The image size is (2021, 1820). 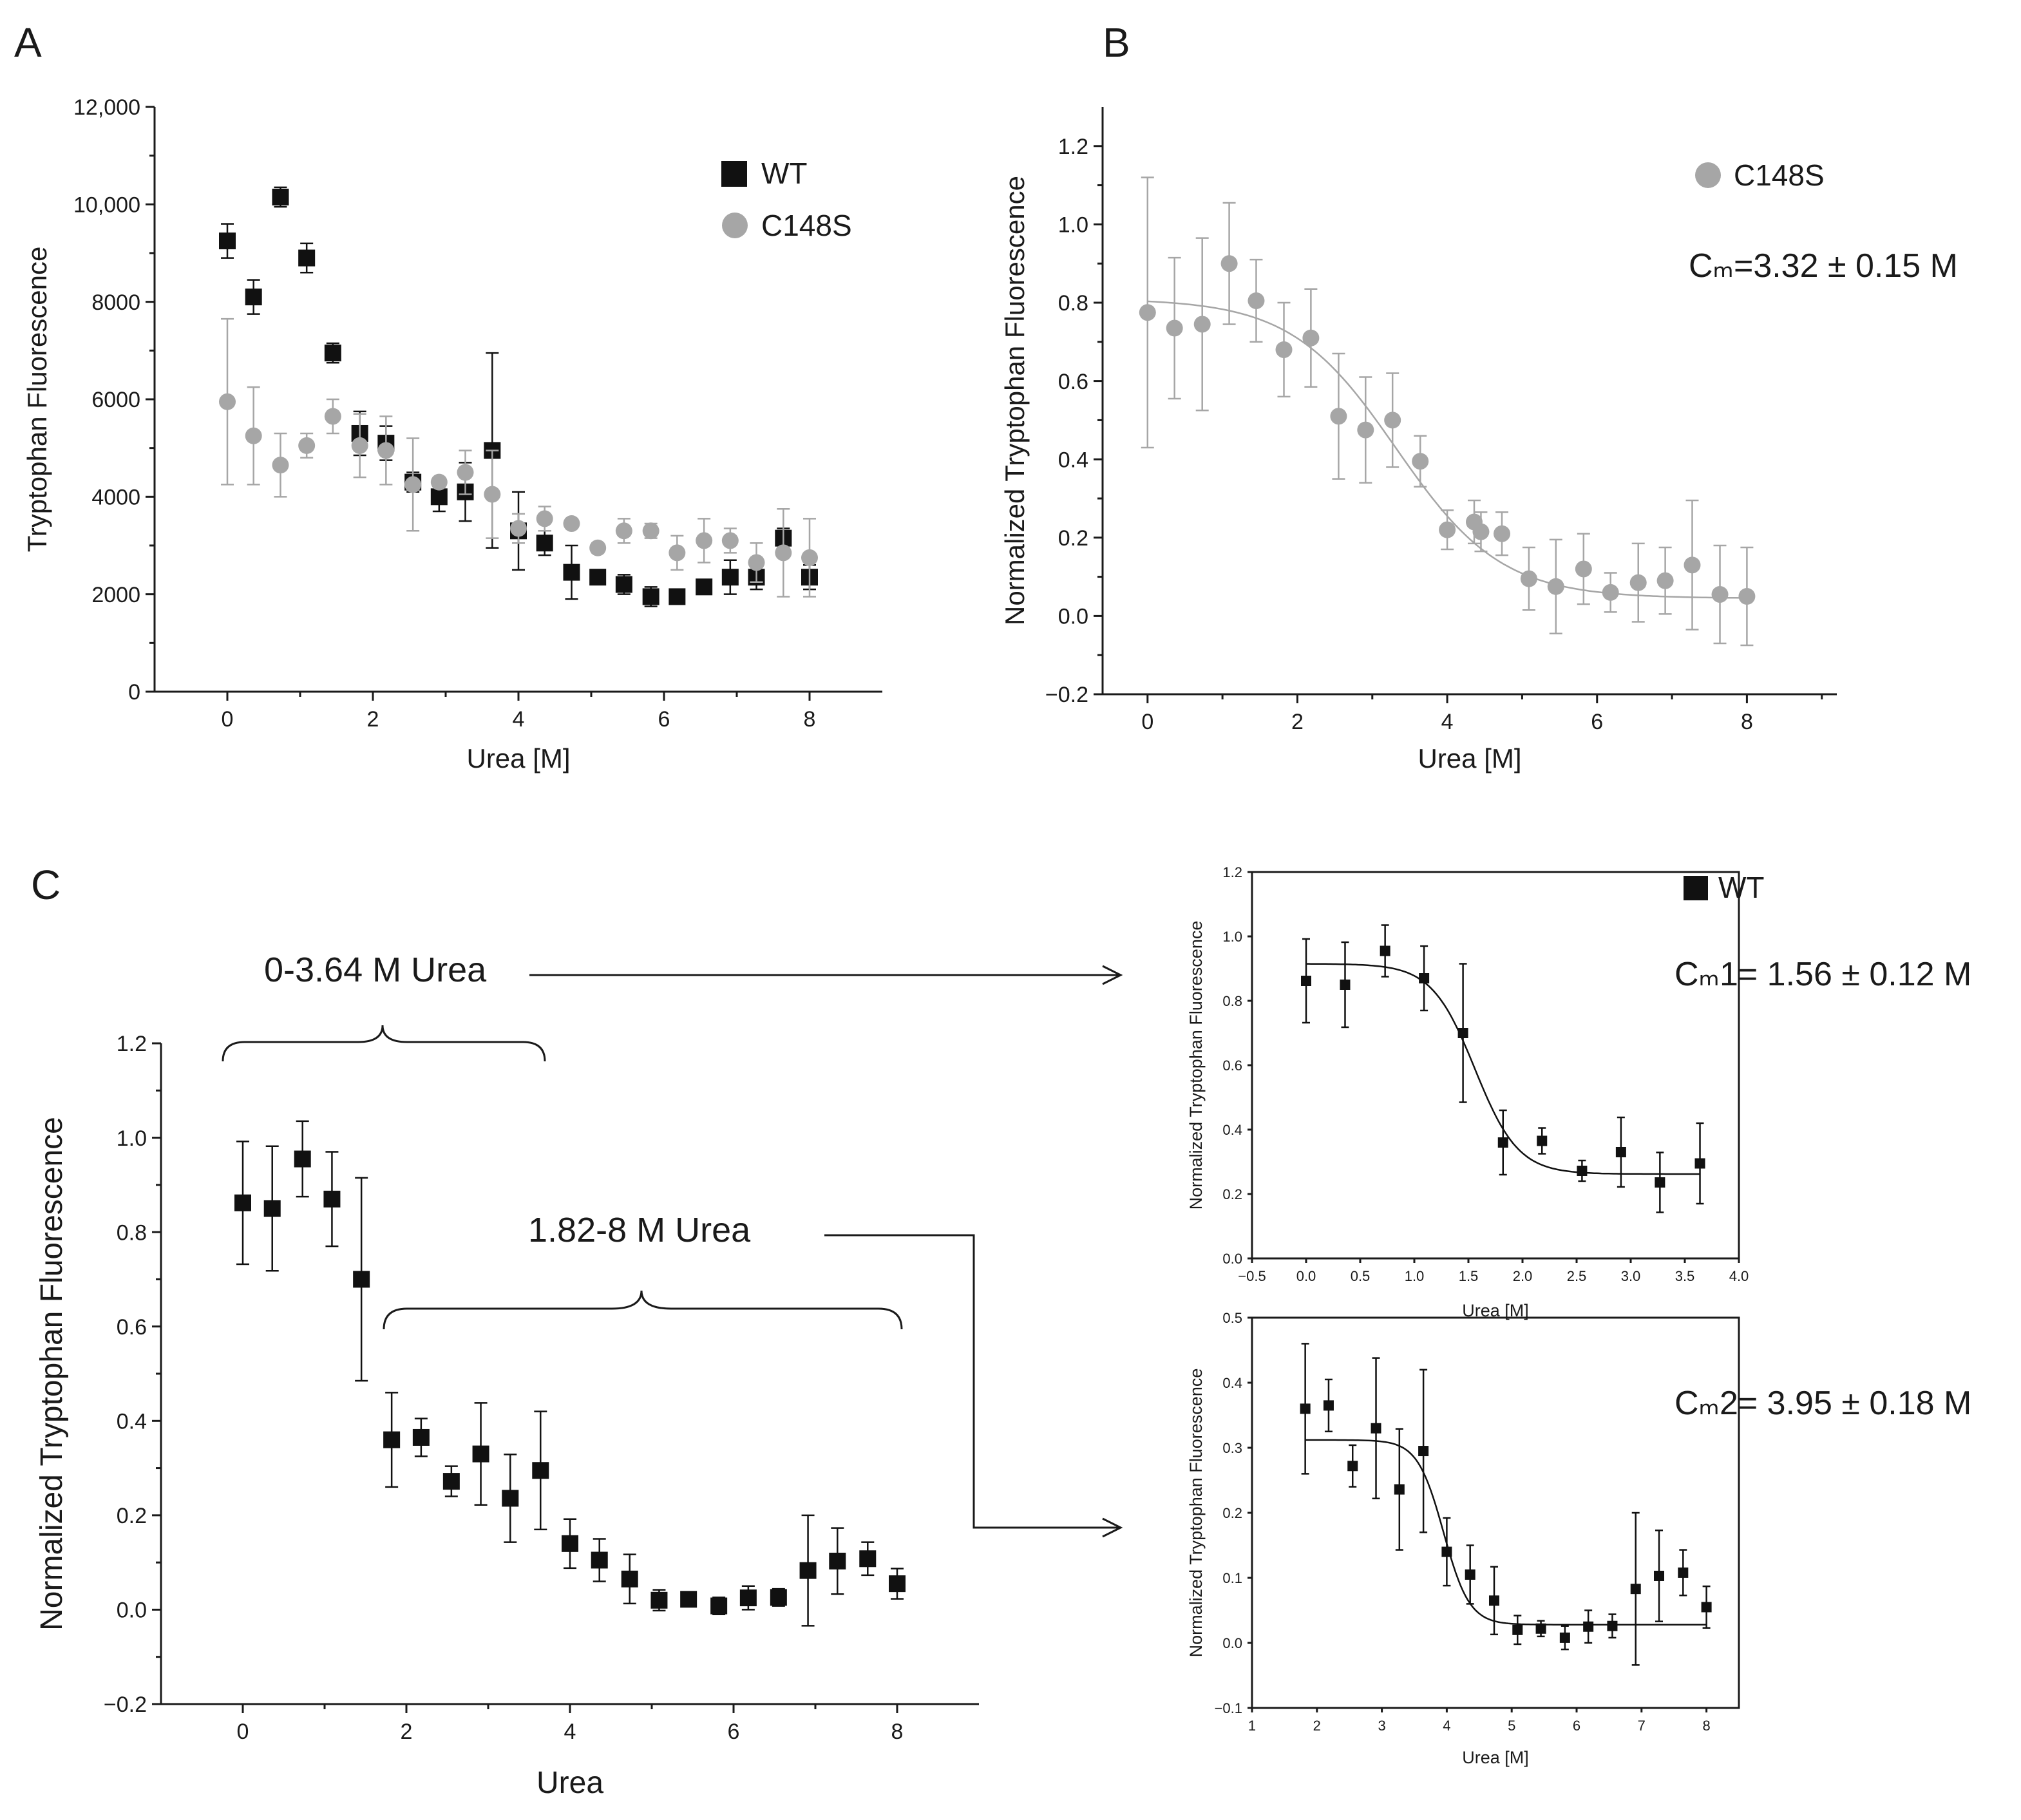 What do you see at coordinates (107, 107) in the screenshot?
I see `y-tick-label: 12,000` at bounding box center [107, 107].